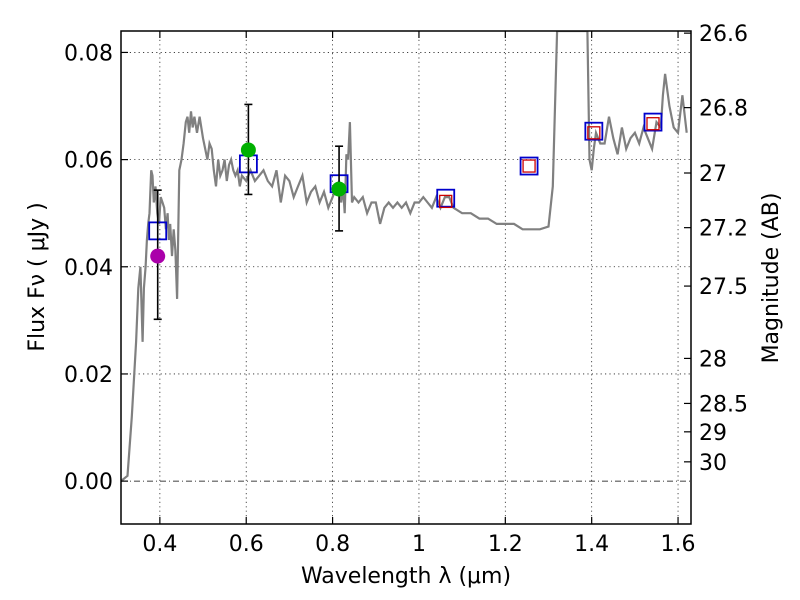 This screenshot has width=800, height=600. Describe the element at coordinates (713, 433) in the screenshot. I see `y2-tick-label: 29` at that location.